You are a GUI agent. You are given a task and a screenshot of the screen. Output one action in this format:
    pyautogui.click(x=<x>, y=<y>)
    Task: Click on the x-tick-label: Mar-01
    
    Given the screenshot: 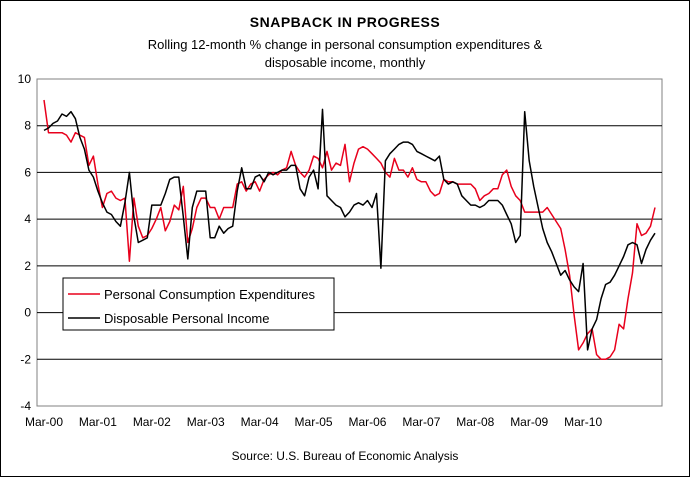 What is the action you would take?
    pyautogui.click(x=98, y=422)
    